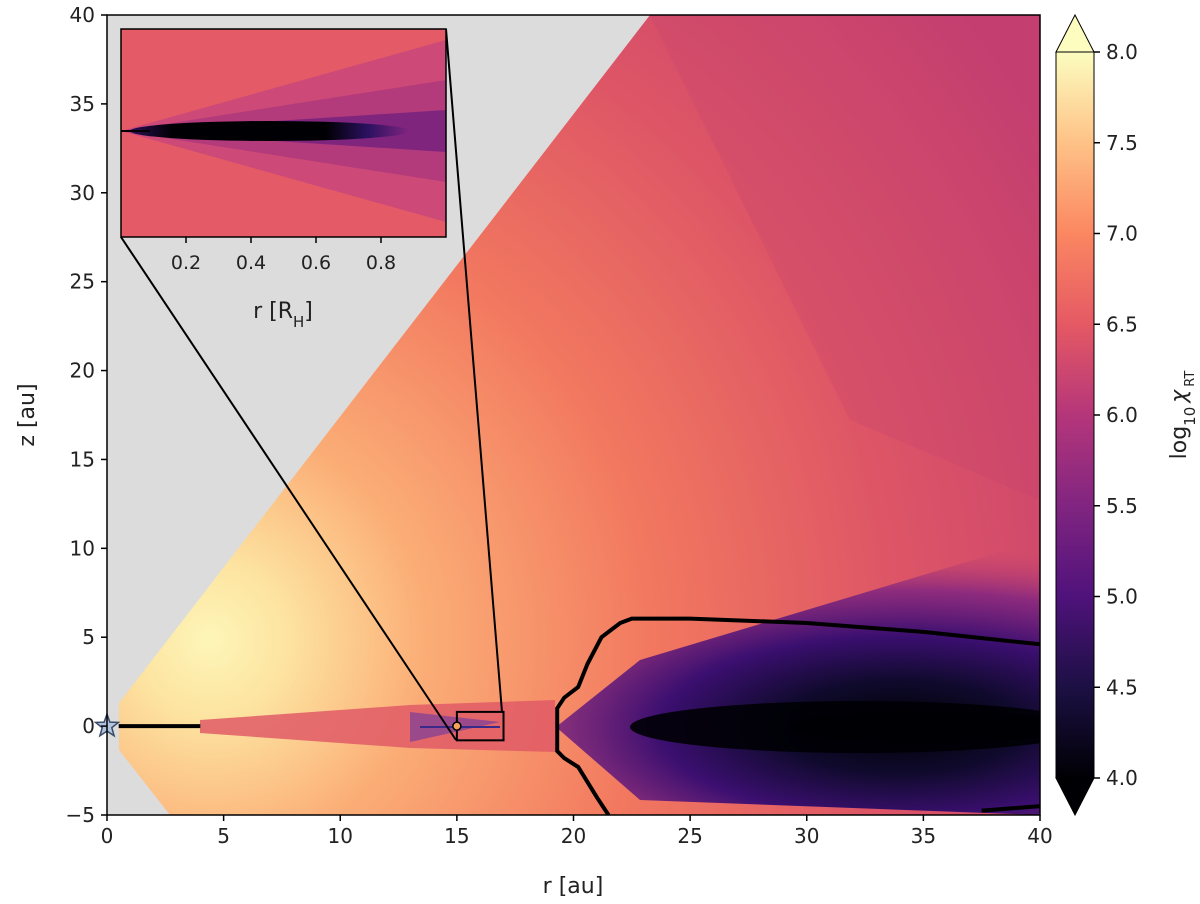 The image size is (1200, 904). Describe the element at coordinates (82, 459) in the screenshot. I see `y-tick-label: 15` at that location.